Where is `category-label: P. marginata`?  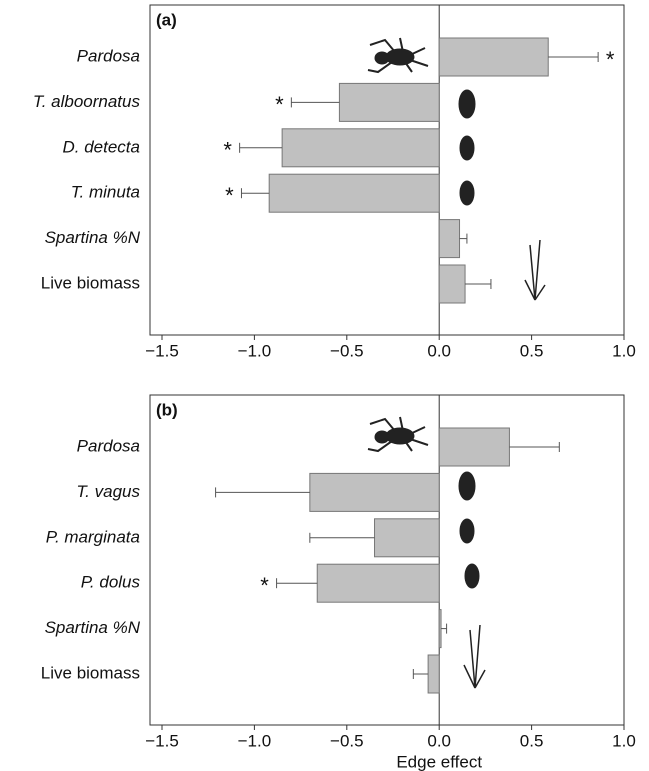 category-label: P. marginata is located at coordinates (93, 536).